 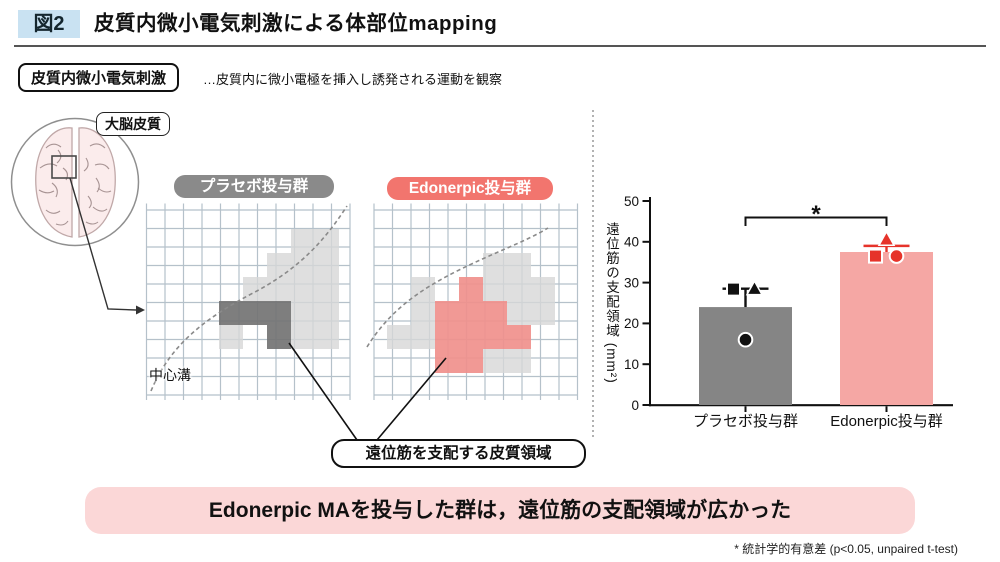 I want to click on figure-title: 皮質内微小電気刺激による体部位mapping, so click(x=296, y=23).